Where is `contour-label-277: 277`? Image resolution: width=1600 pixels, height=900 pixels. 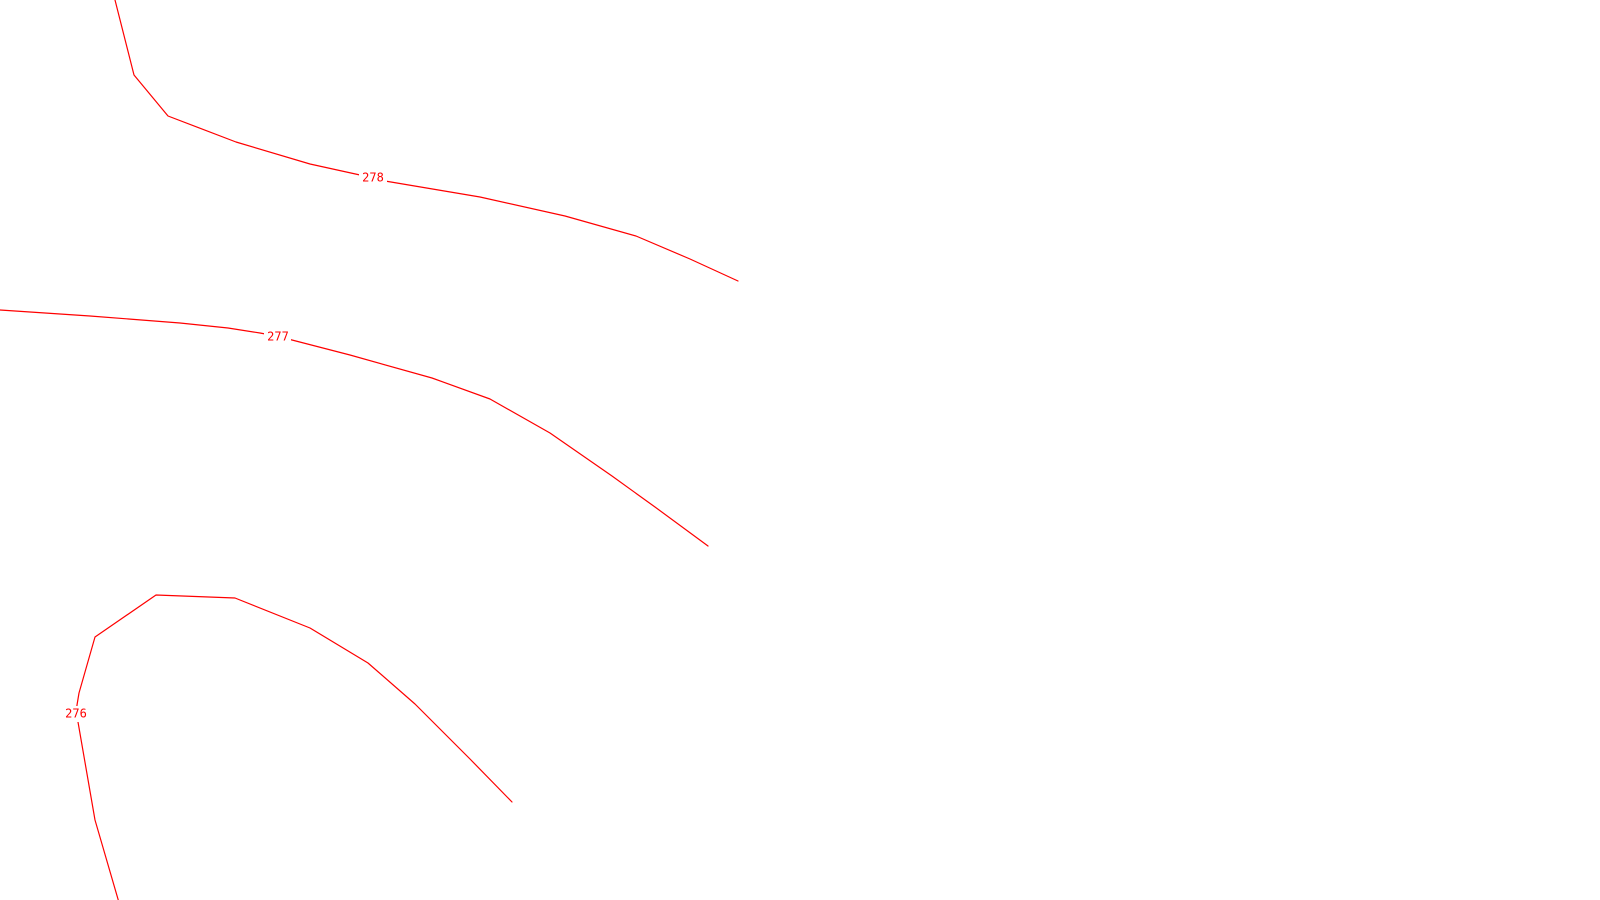 contour-label-277: 277 is located at coordinates (278, 337).